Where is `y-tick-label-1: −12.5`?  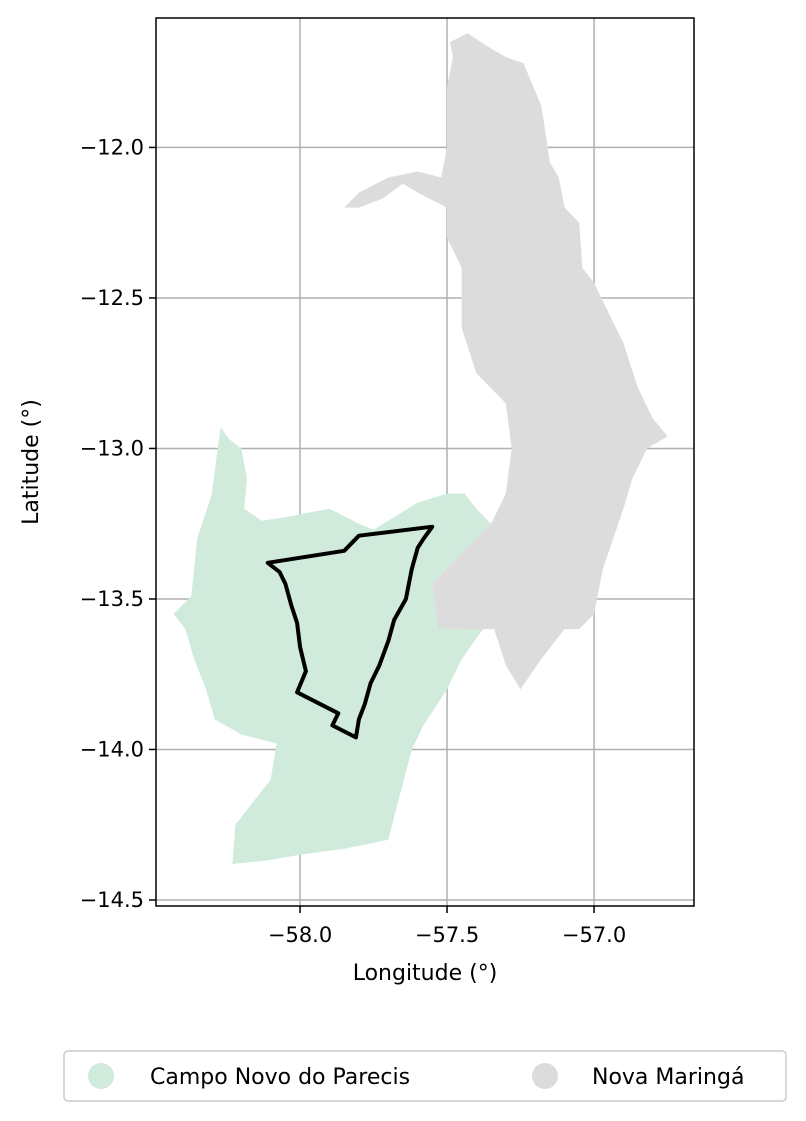
y-tick-label-1: −12.5 is located at coordinates (112, 298).